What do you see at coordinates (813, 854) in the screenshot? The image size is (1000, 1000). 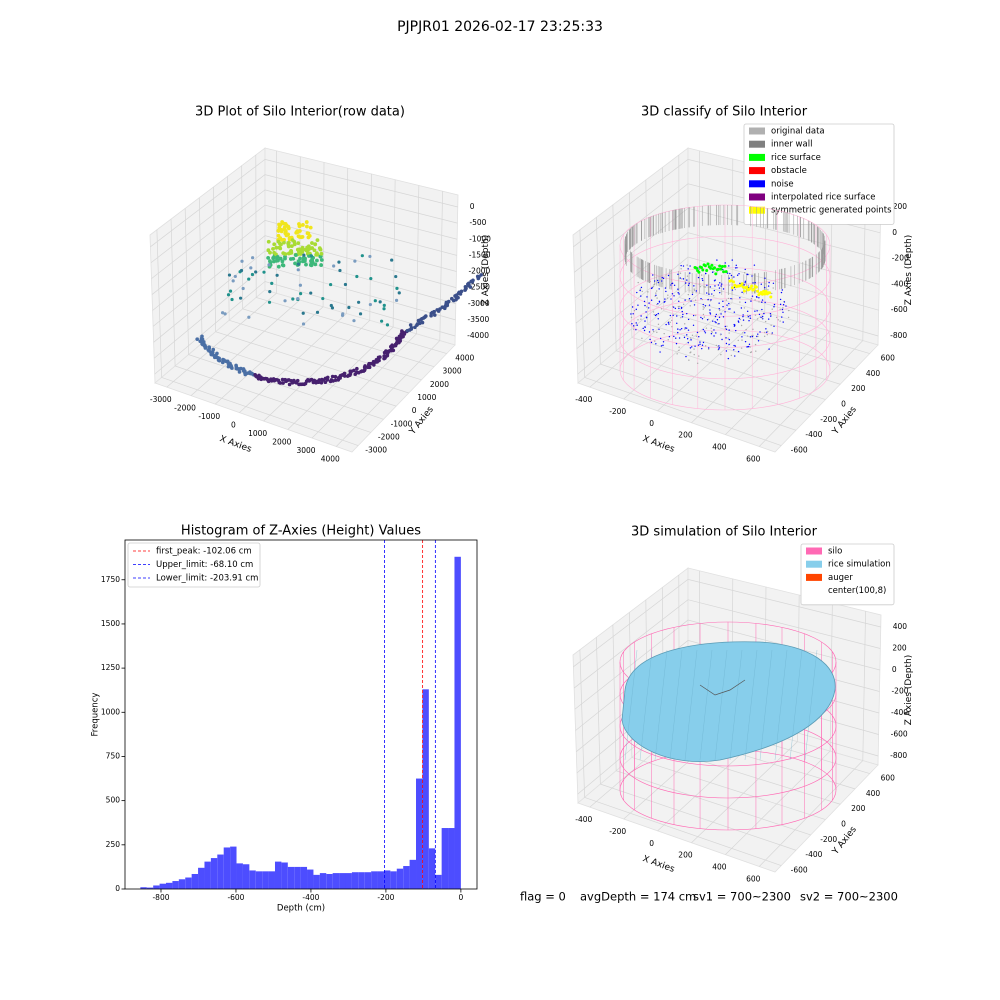 I see `y-tick-label: -400` at bounding box center [813, 854].